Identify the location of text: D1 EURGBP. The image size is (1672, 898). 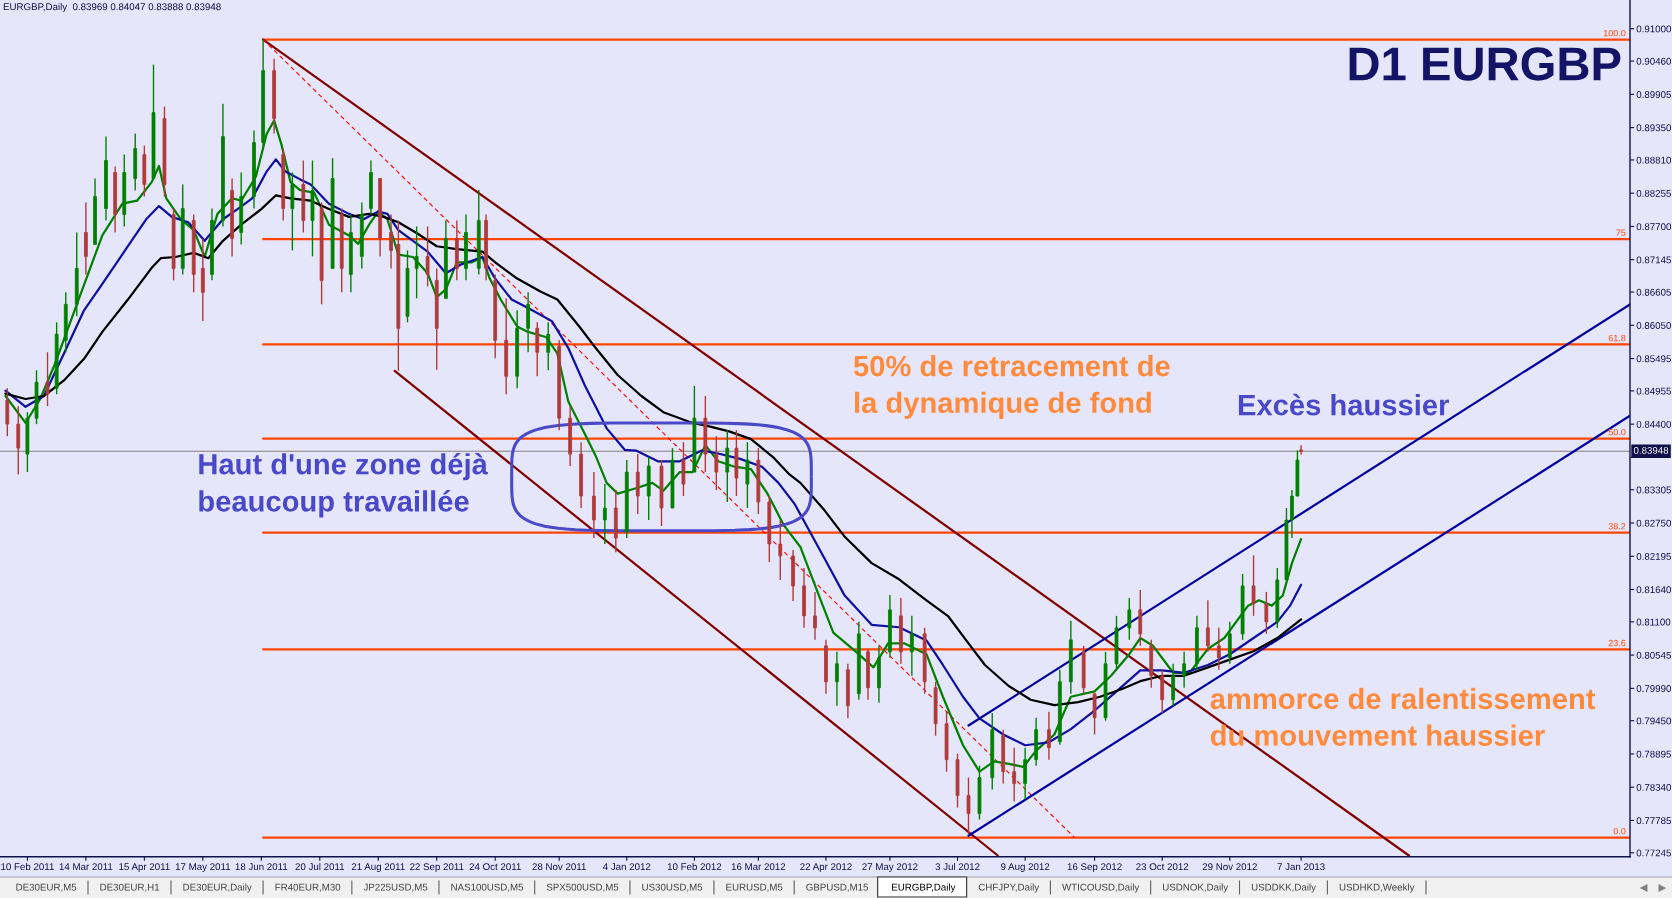
(1485, 64).